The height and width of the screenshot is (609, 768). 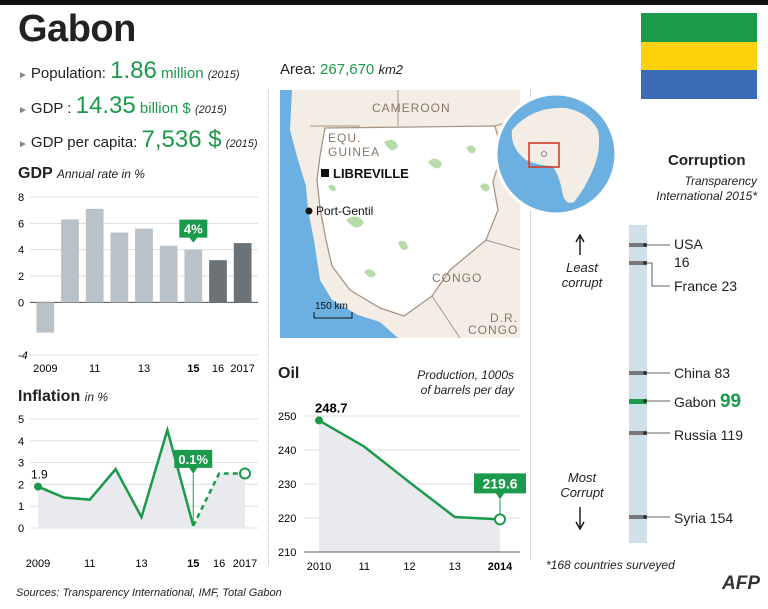 I want to click on label-most-corrupt: Most Corrupt, so click(x=582, y=485).